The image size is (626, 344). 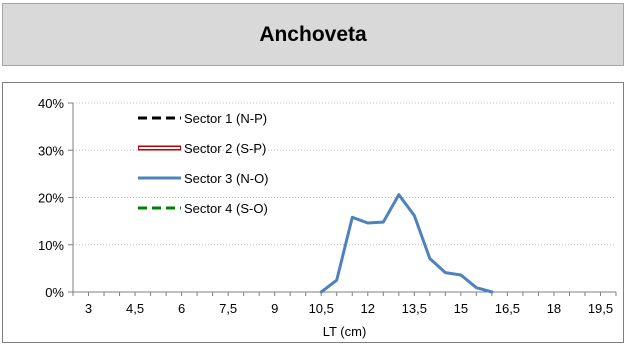 What do you see at coordinates (51, 198) in the screenshot?
I see `y-tick-label: 20%` at bounding box center [51, 198].